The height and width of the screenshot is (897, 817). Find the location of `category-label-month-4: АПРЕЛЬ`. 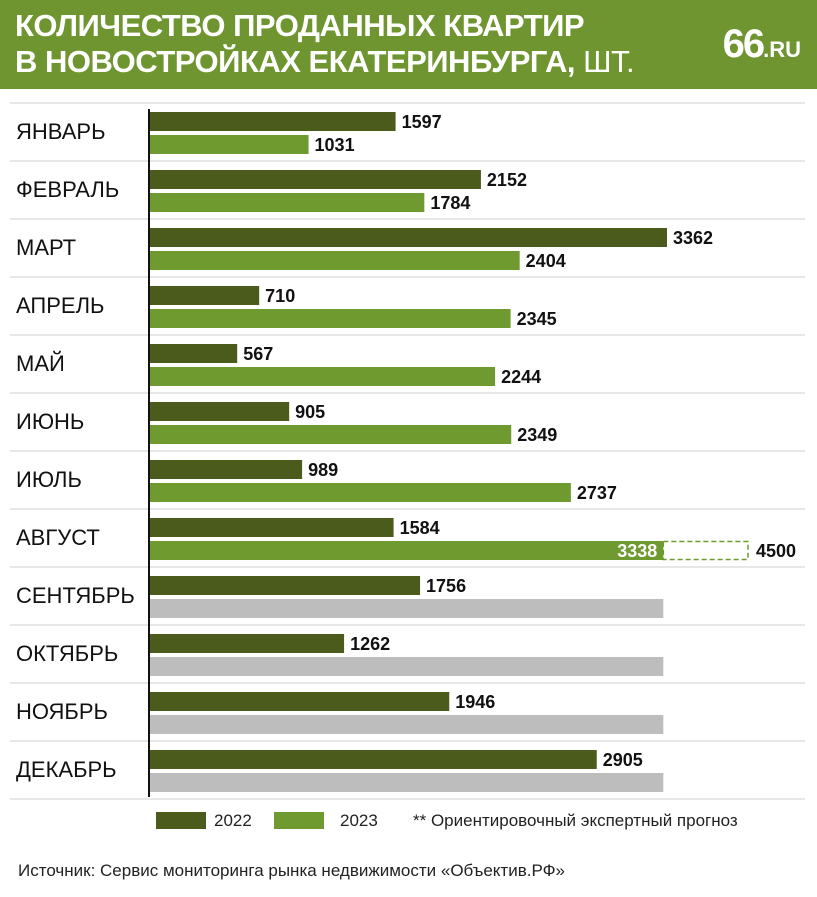

category-label-month-4: АПРЕЛЬ is located at coordinates (60, 305).